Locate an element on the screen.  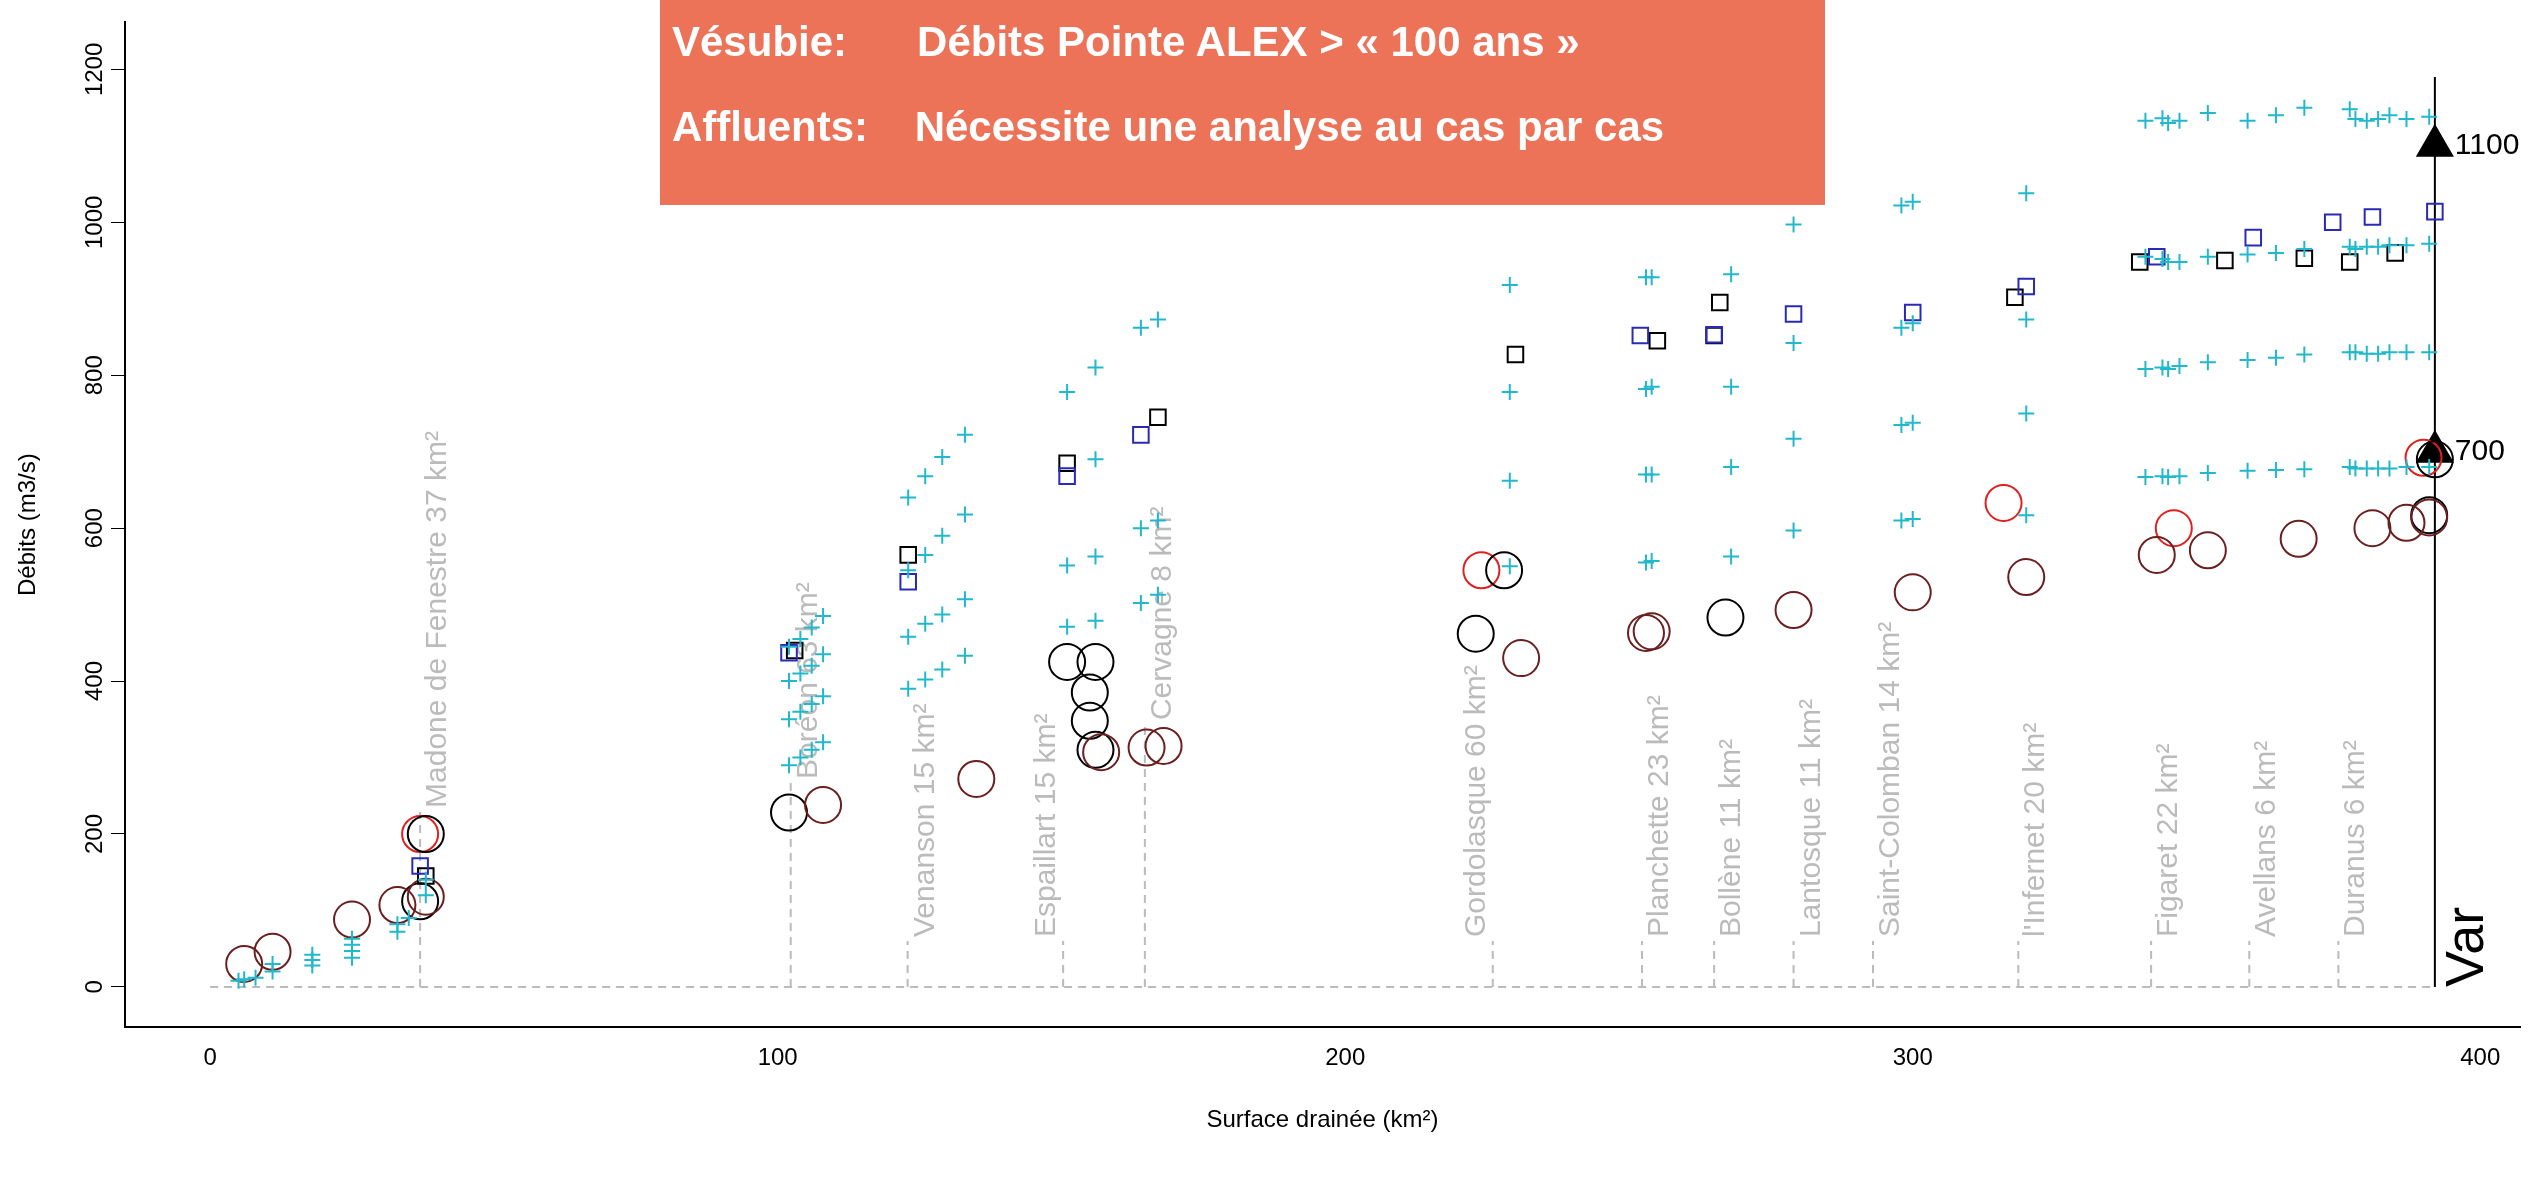
ref-line-label: l'Infernet 20 km² is located at coordinates (2034, 829).